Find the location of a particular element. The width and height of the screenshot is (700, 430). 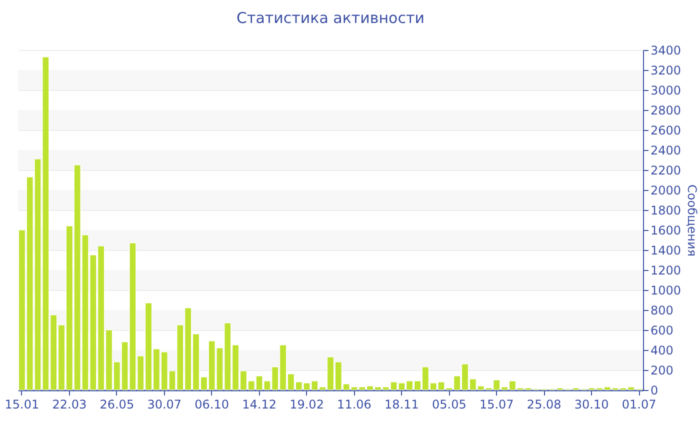

y-tick-label: 2000 is located at coordinates (666, 191).